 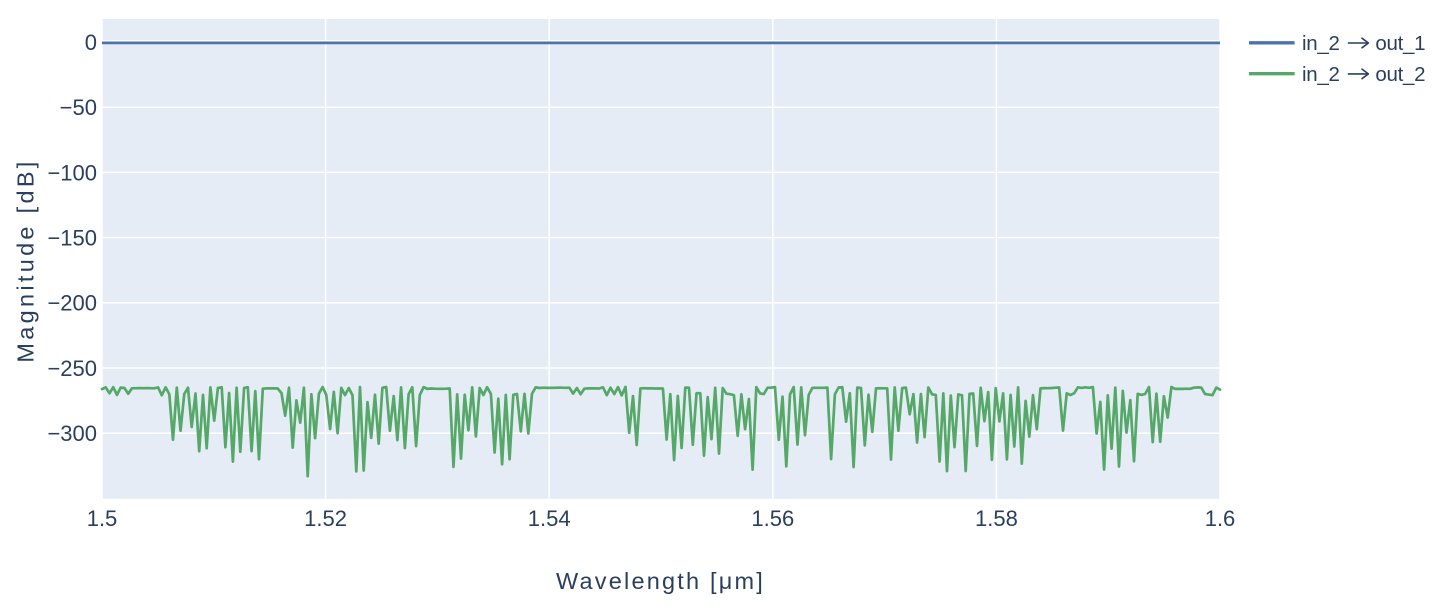 I want to click on svg-text: −150, so click(x=72, y=238).